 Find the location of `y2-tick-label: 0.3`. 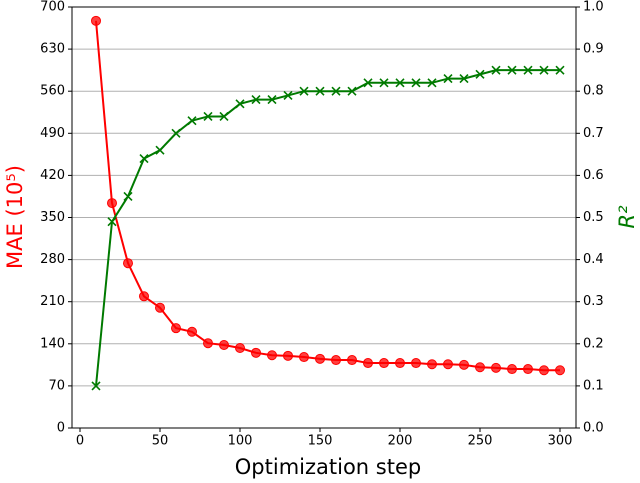

y2-tick-label: 0.3 is located at coordinates (593, 301).